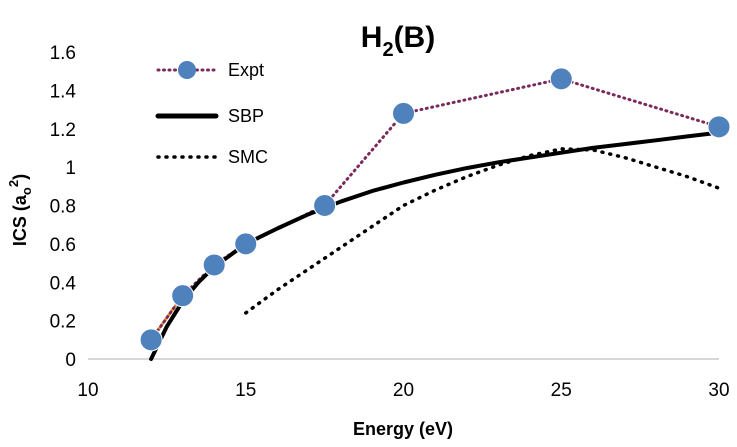 The image size is (737, 447). What do you see at coordinates (246, 116) in the screenshot?
I see `legend-label-sbp: SBP` at bounding box center [246, 116].